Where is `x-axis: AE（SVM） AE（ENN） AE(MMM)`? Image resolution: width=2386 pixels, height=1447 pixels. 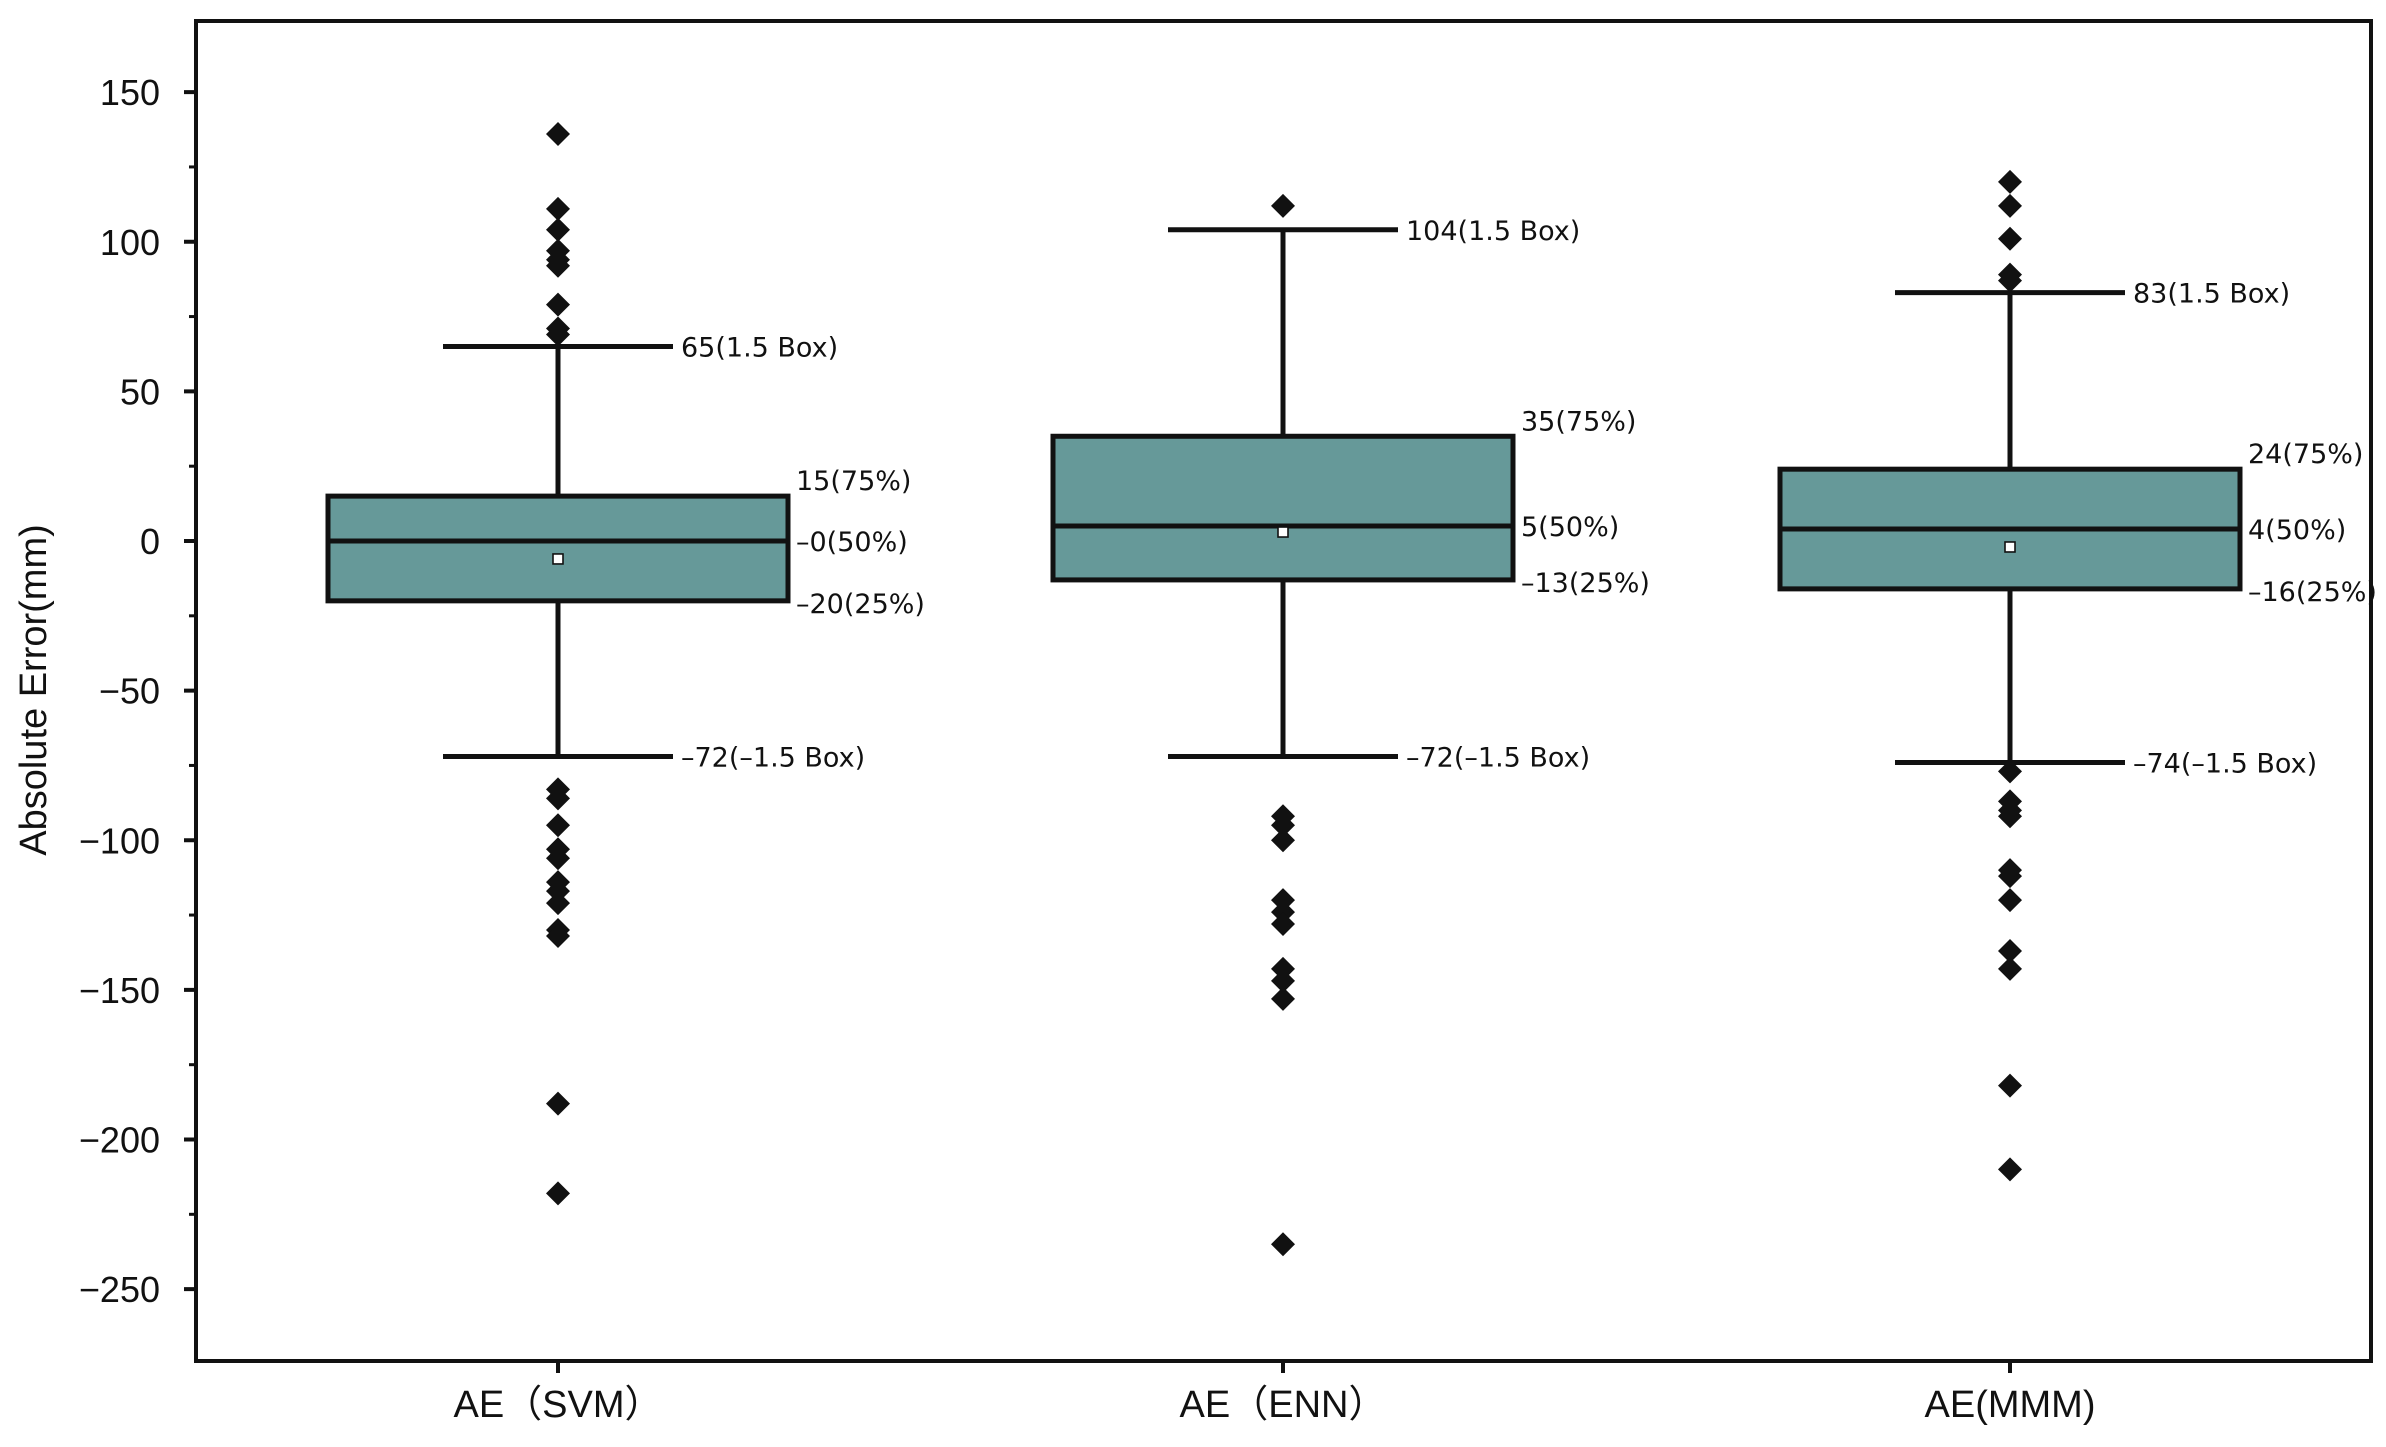 x-axis: AE（SVM） AE（ENN） AE(MMM) is located at coordinates (1274, 1393).